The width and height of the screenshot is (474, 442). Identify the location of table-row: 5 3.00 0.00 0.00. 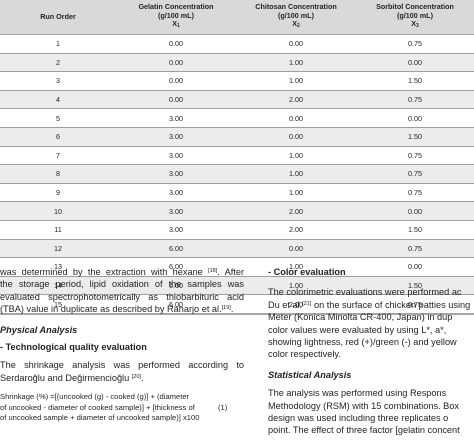
(237, 118).